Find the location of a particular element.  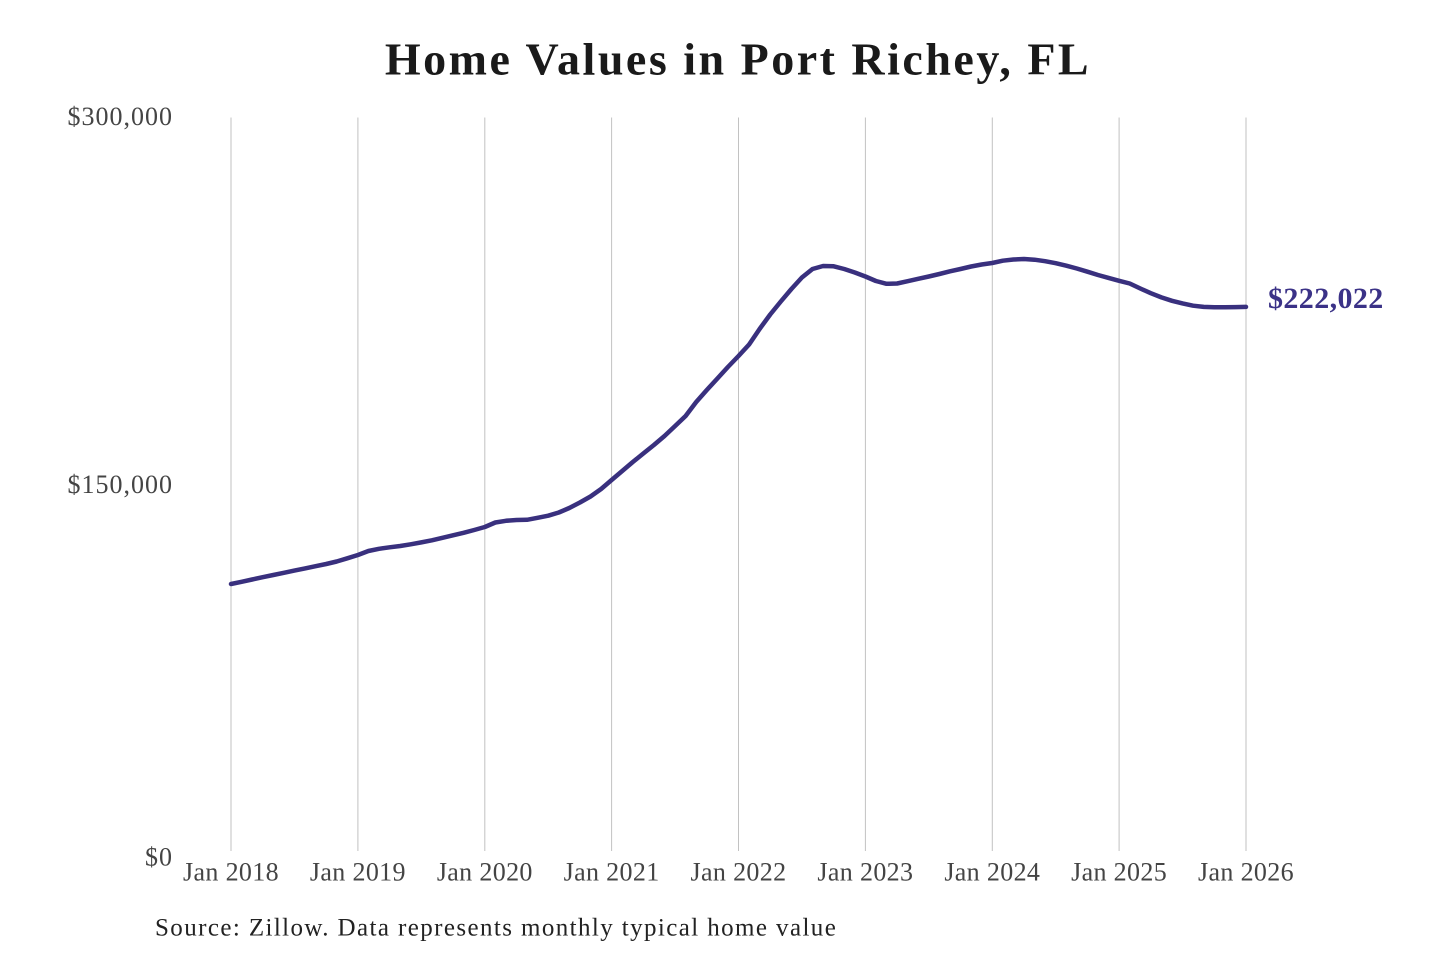

svg-text: Jan 2021 is located at coordinates (612, 872).